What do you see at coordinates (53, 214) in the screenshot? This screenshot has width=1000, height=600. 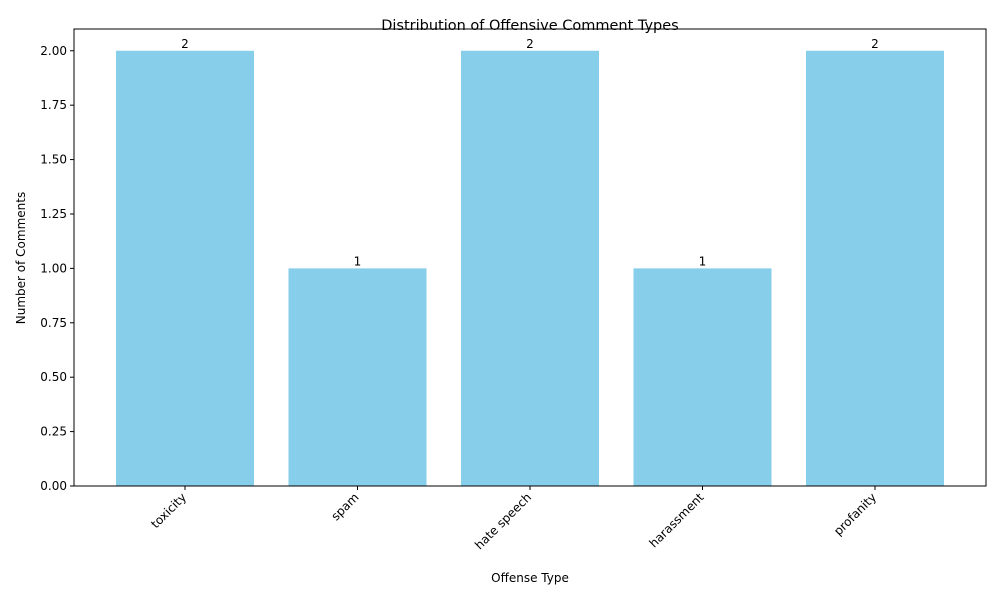 I see `y-tick-label: 1.25` at bounding box center [53, 214].